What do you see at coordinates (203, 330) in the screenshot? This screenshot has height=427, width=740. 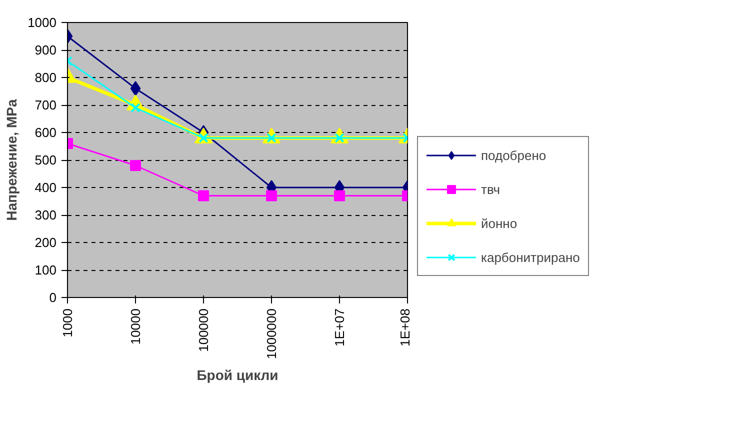 I see `x-tick-label: 100000` at bounding box center [203, 330].